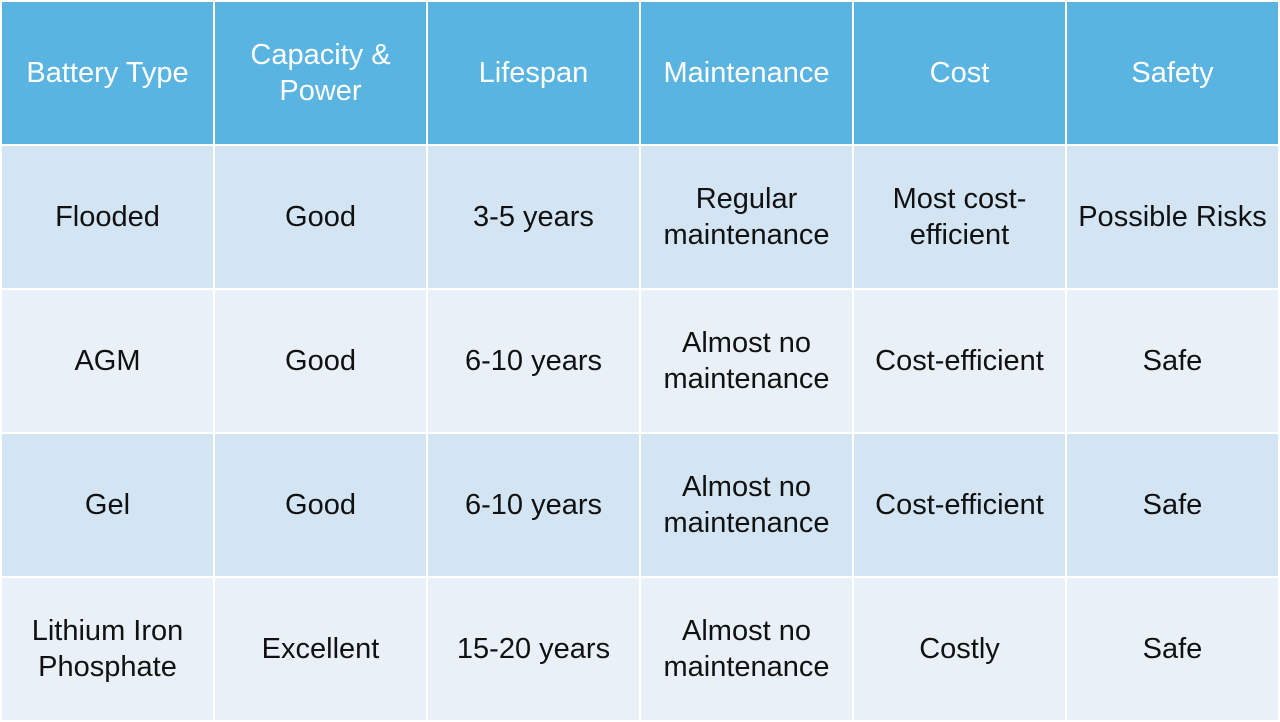  I want to click on header-capacity-power-label: Capacity & Power, so click(320, 72).